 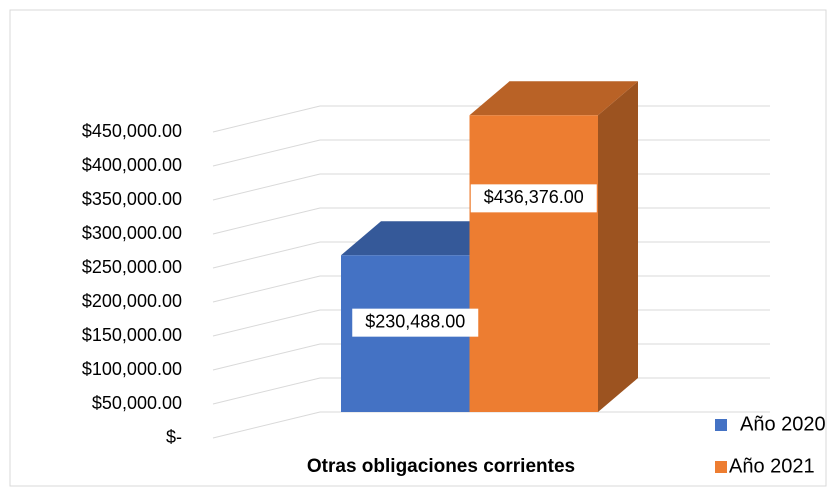 What do you see at coordinates (132, 131) in the screenshot?
I see `y-tick-label: $450,000.00` at bounding box center [132, 131].